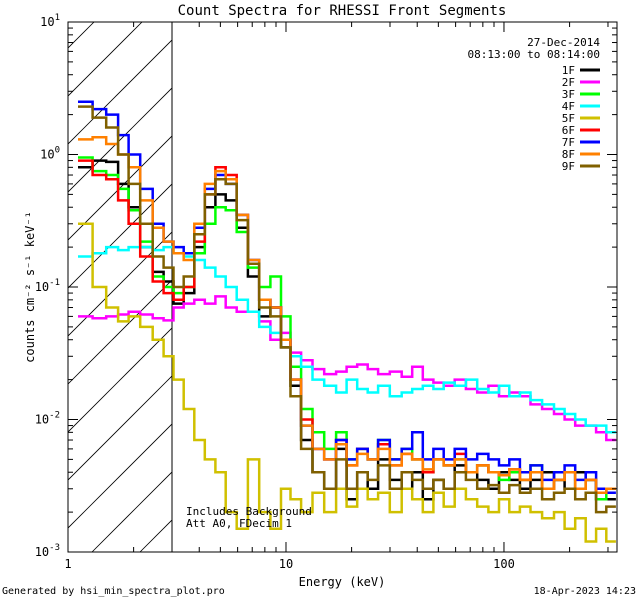 This screenshot has height=600, width=640. What do you see at coordinates (249, 511) in the screenshot?
I see `annotation-background: Includes Background` at bounding box center [249, 511].